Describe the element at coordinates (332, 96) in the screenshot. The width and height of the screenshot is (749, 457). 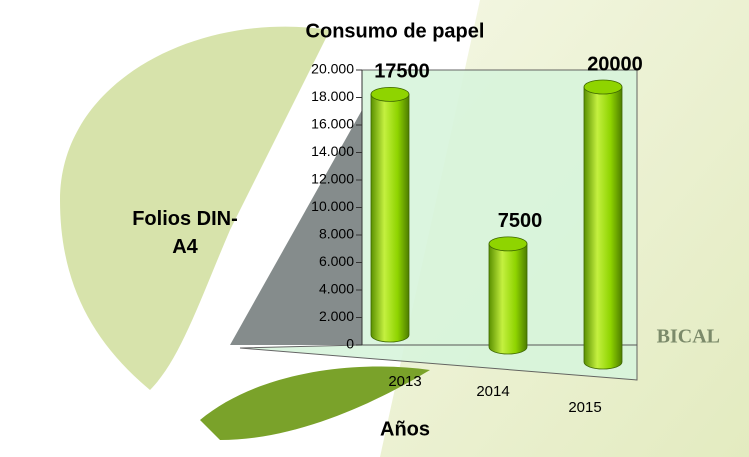
I see `y-tick-label: 18.000` at that location.